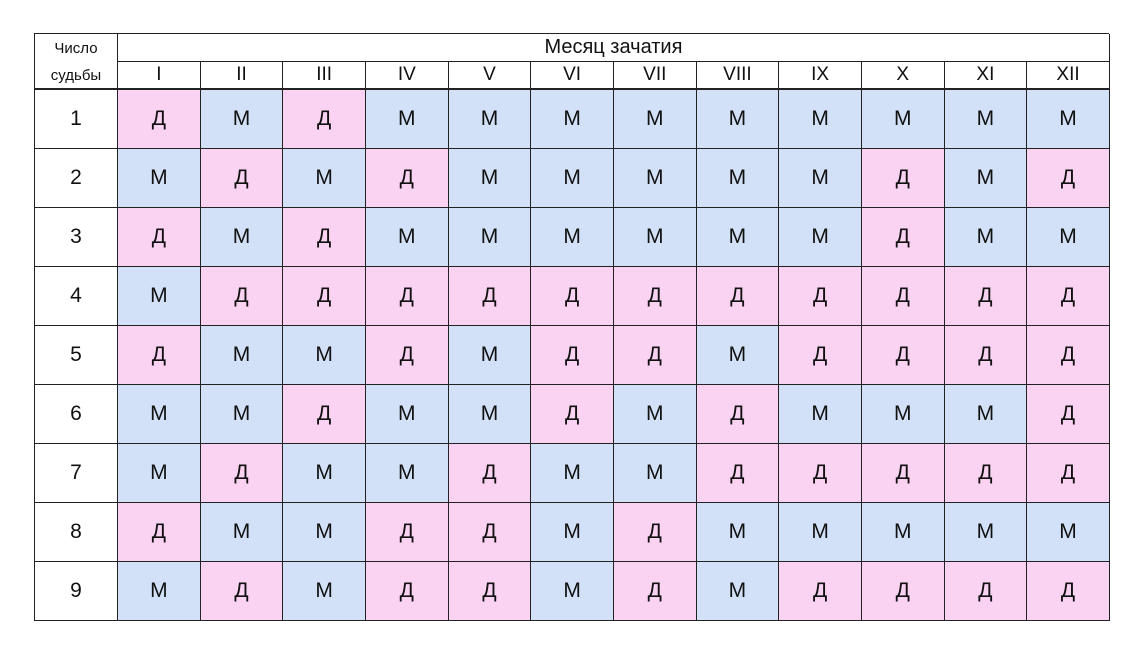 Image resolution: width=1140 pixels, height=650 pixels. I want to click on destiny-number: 9, so click(76, 591).